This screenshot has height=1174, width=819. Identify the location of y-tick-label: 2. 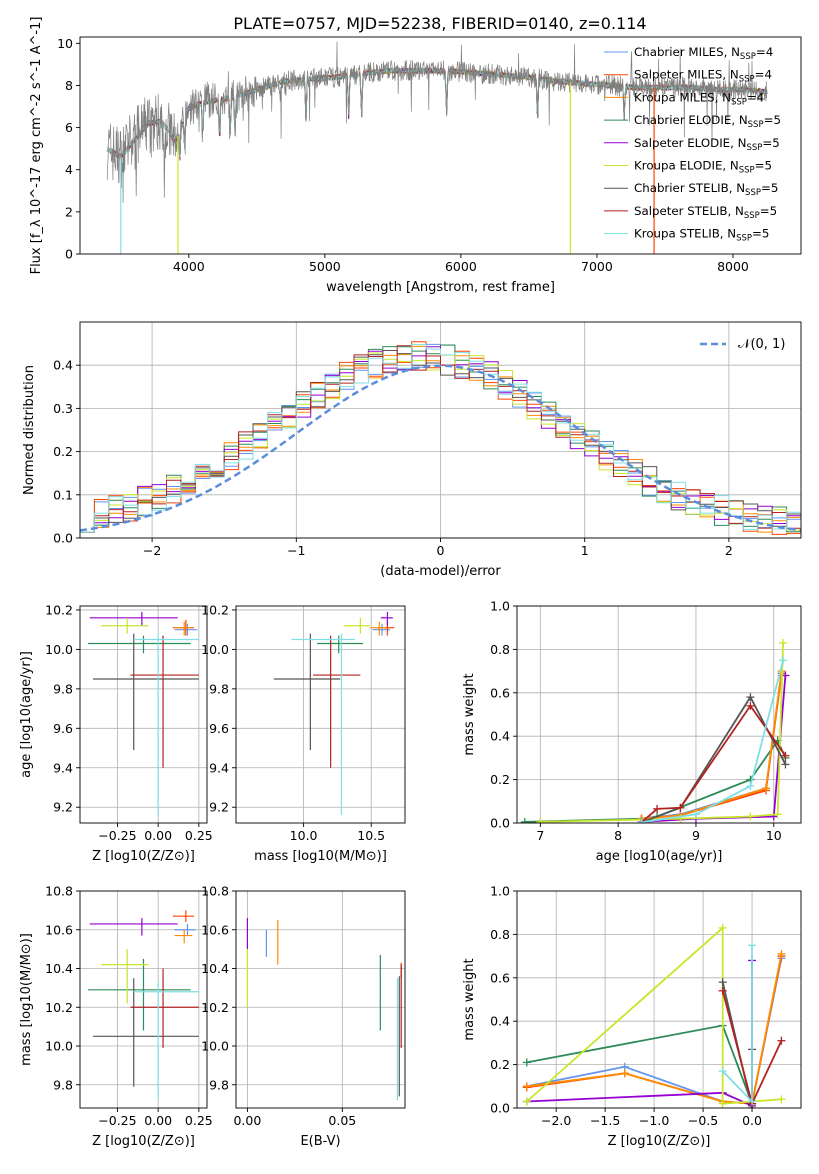
(69, 211).